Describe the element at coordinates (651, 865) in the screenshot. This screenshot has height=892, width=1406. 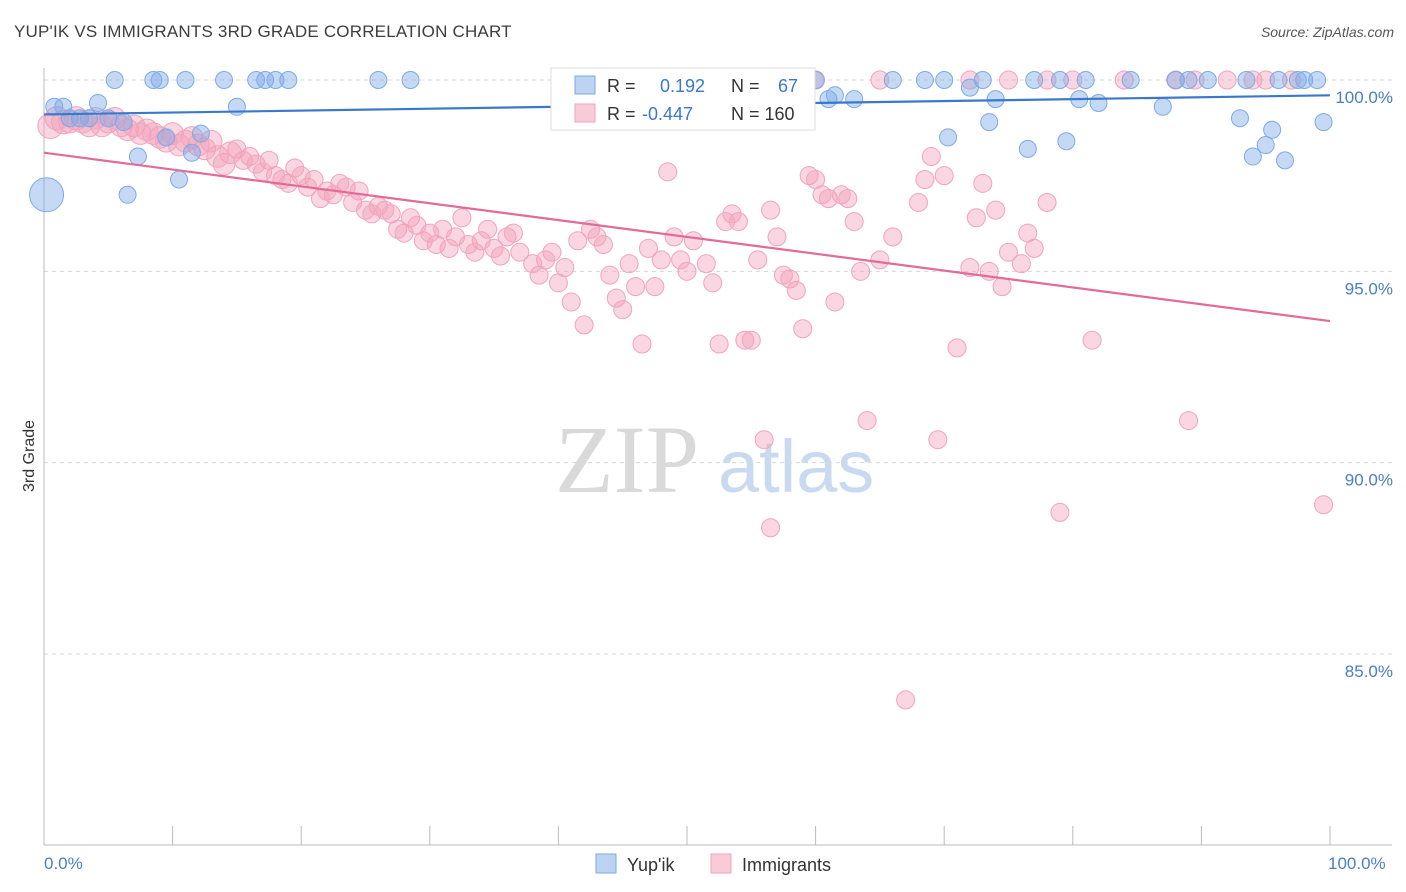
I see `bottom-legend-label-yupik: Yup'ik` at that location.